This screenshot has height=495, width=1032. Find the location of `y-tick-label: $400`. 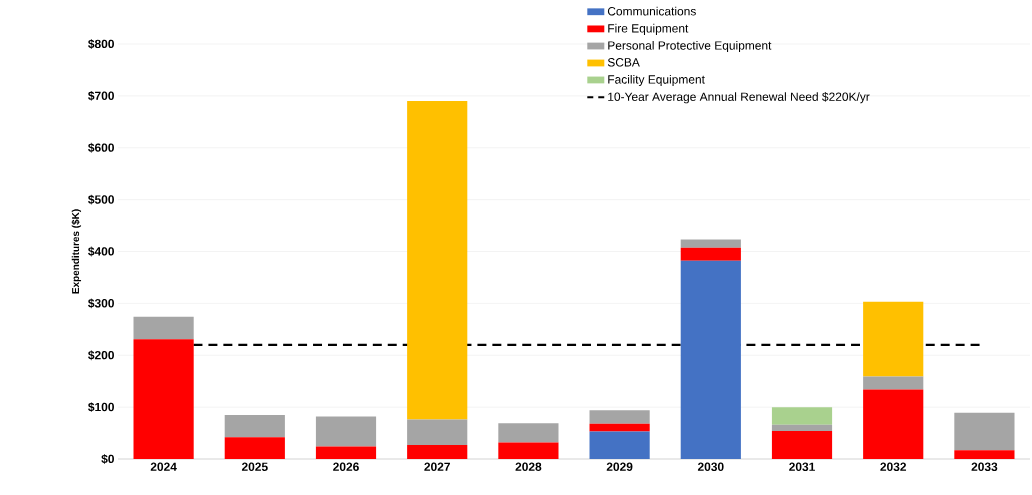

y-tick-label: $400 is located at coordinates (101, 251).